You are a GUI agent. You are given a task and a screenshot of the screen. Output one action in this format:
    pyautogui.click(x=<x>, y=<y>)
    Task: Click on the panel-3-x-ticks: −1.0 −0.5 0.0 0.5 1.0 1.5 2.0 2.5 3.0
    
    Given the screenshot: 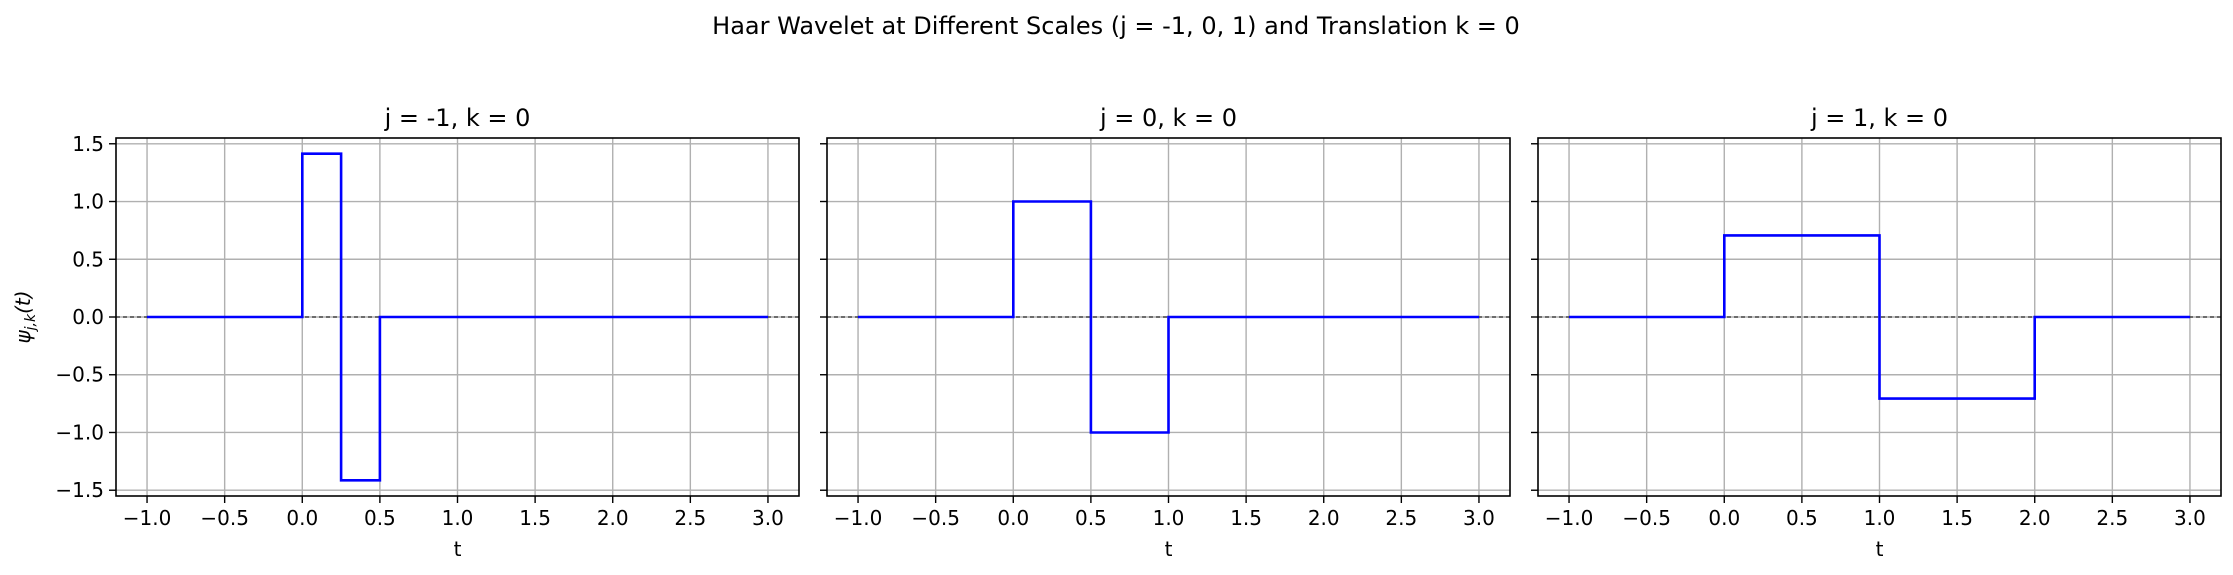 What is the action you would take?
    pyautogui.click(x=1875, y=513)
    